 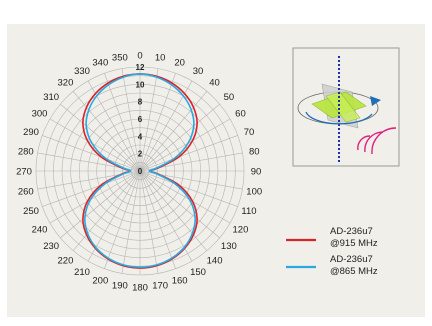 What do you see at coordinates (198, 71) in the screenshot?
I see `angle-tick-label: 30` at bounding box center [198, 71].